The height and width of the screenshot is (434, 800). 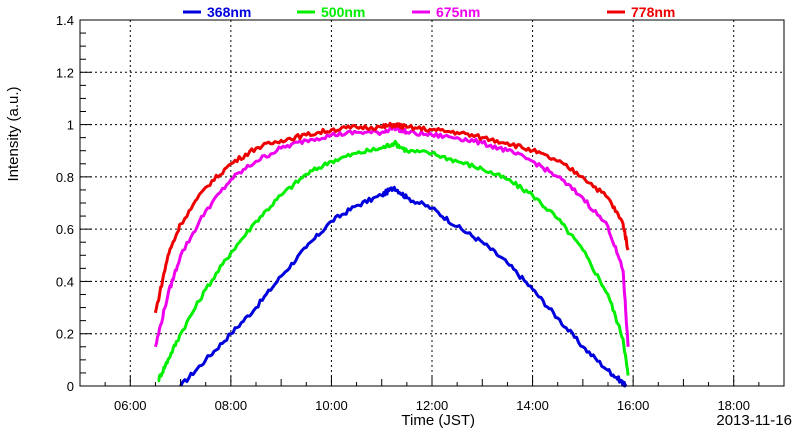 What do you see at coordinates (65, 203) in the screenshot?
I see `y-tick-labels: 0 0.2 0.4 0.6 0.8 1 1.2 1.4` at bounding box center [65, 203].